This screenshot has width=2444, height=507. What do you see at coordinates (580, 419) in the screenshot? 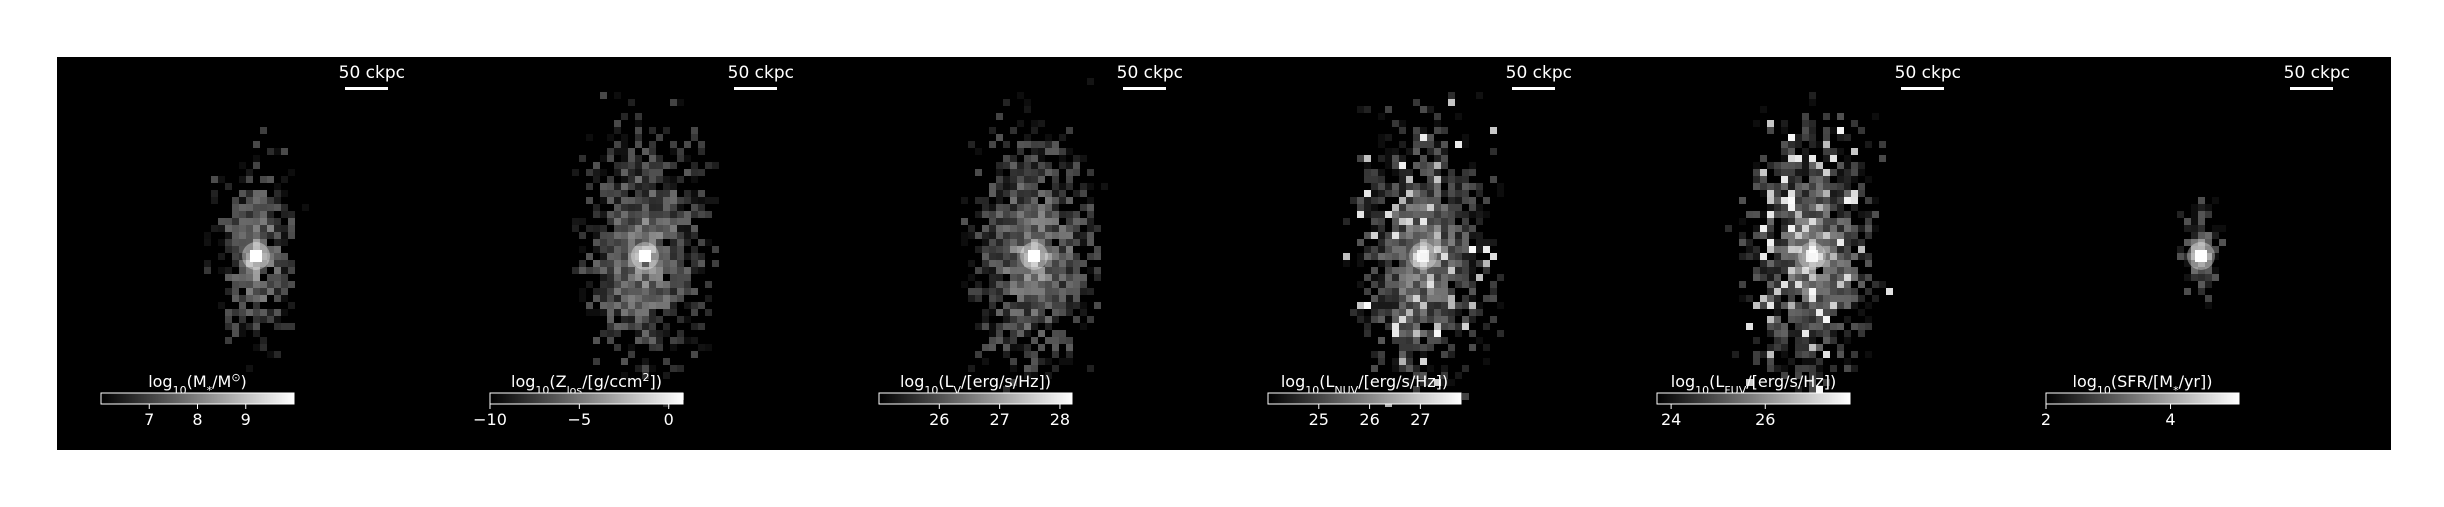
I see `colorbar-tick-label: −5` at bounding box center [580, 419].